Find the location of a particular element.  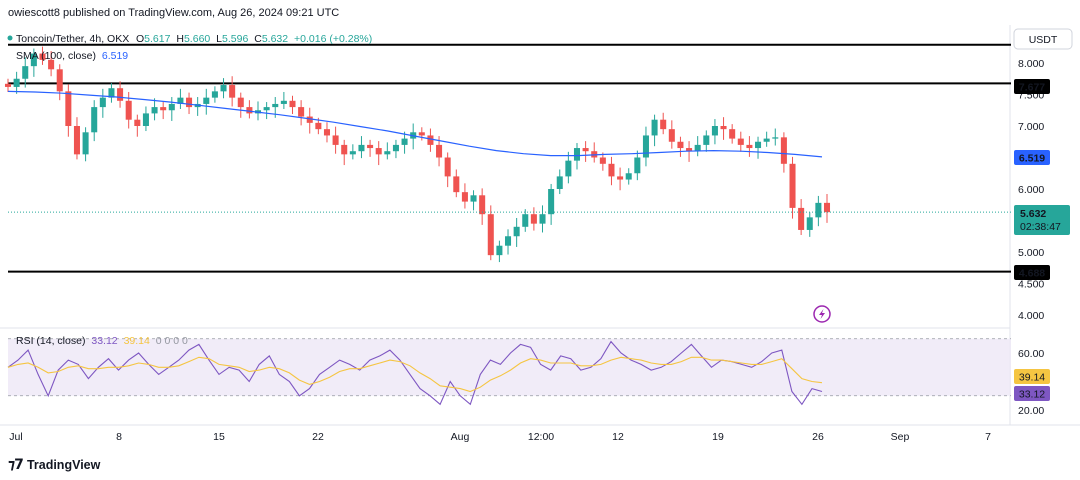

rsi-line is located at coordinates (415, 373).